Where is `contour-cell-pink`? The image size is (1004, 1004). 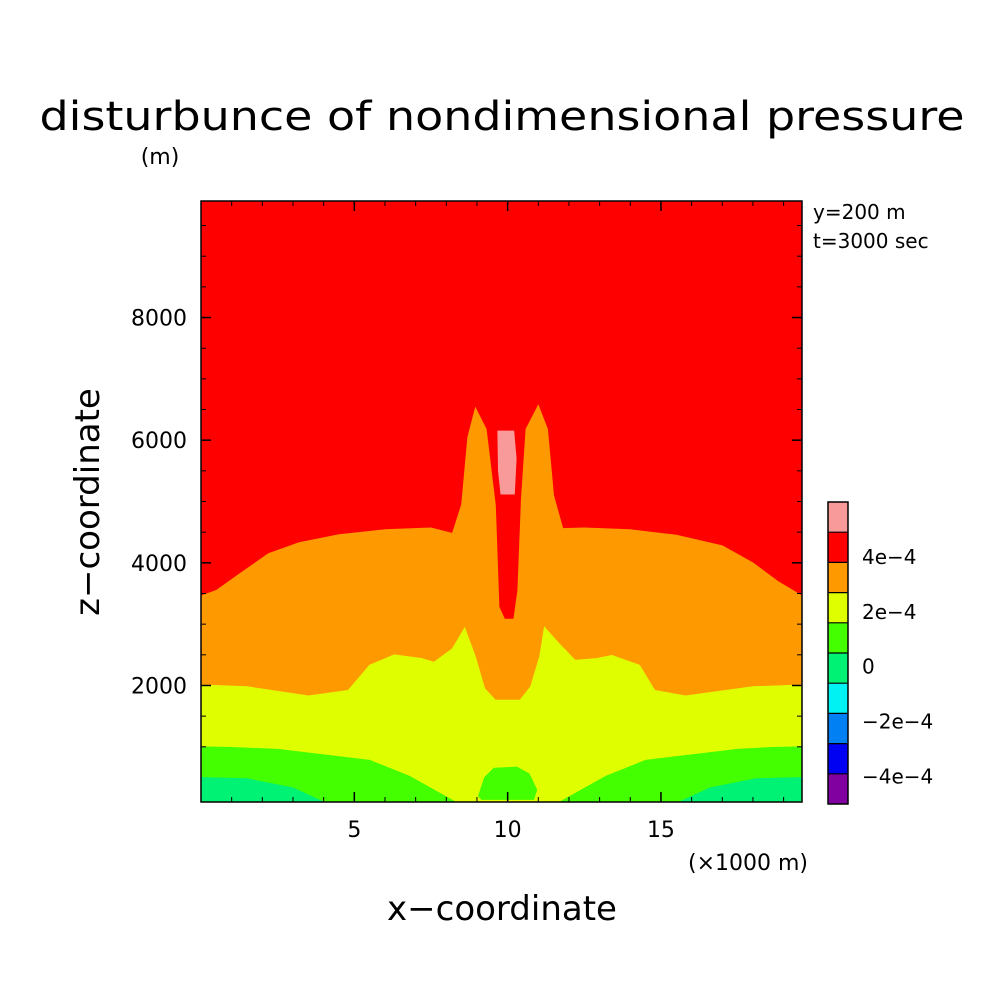 contour-cell-pink is located at coordinates (507, 462).